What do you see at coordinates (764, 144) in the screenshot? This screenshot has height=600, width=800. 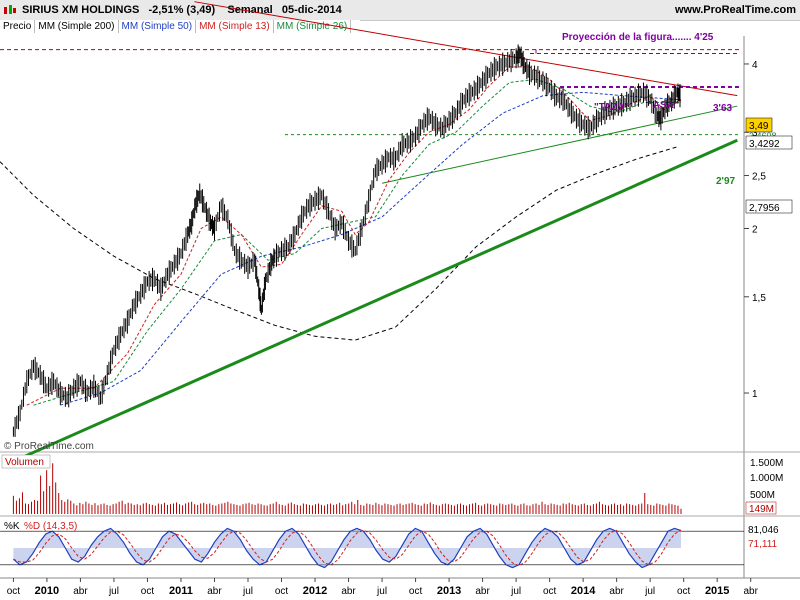 I see `ma13-value-label: 3,4292` at bounding box center [764, 144].